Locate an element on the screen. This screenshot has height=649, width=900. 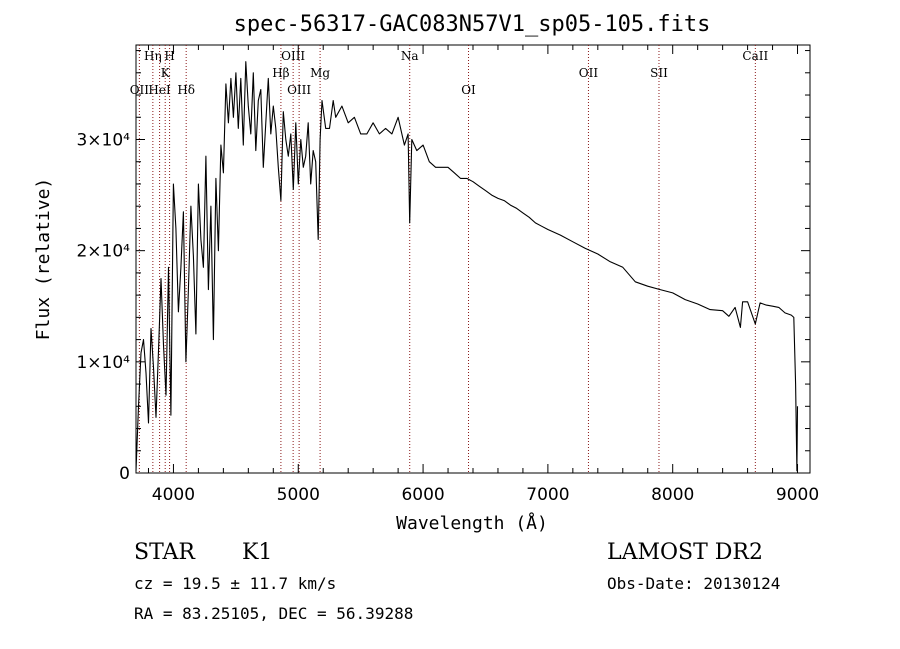
line-marker-label: CaII is located at coordinates (755, 56).